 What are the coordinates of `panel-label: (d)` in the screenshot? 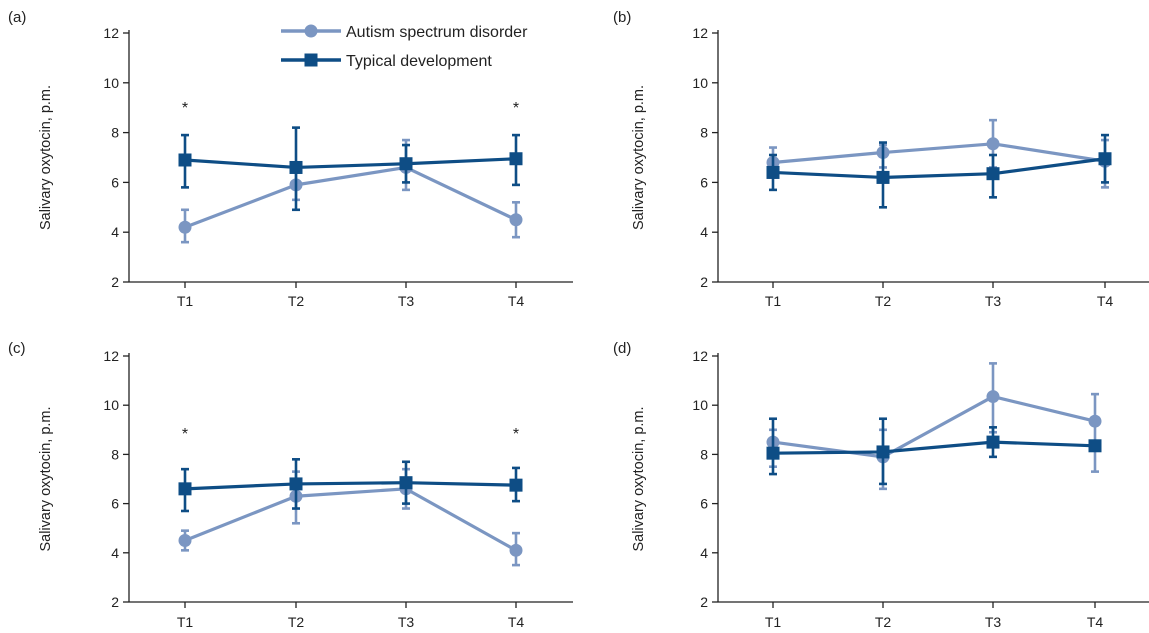 It's located at (622, 348).